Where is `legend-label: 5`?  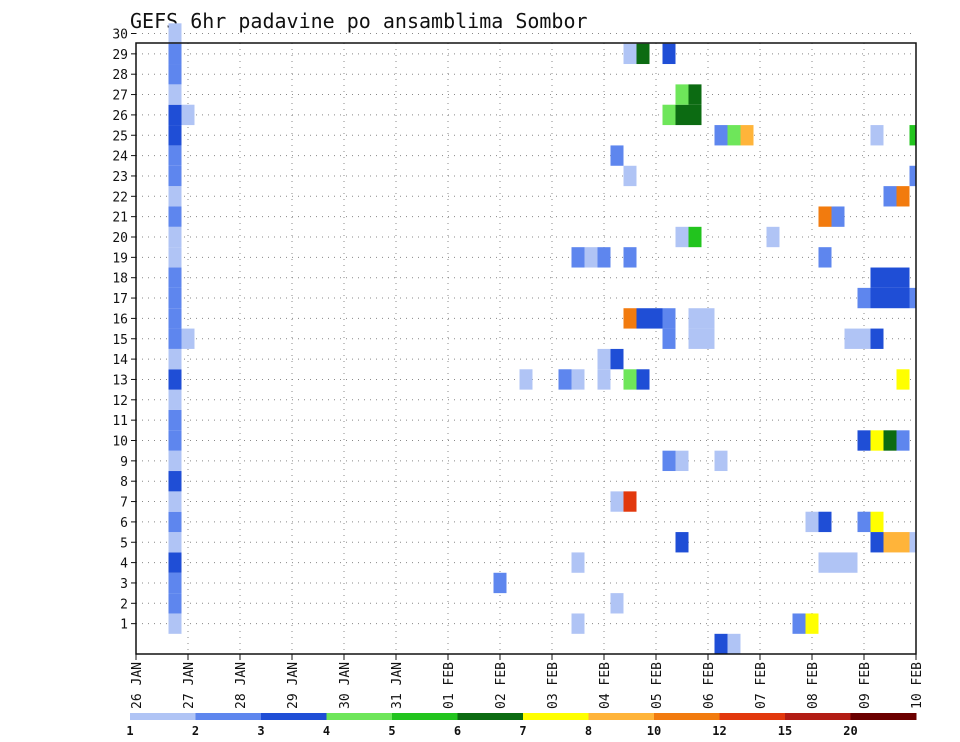 legend-label: 5 is located at coordinates (391, 731).